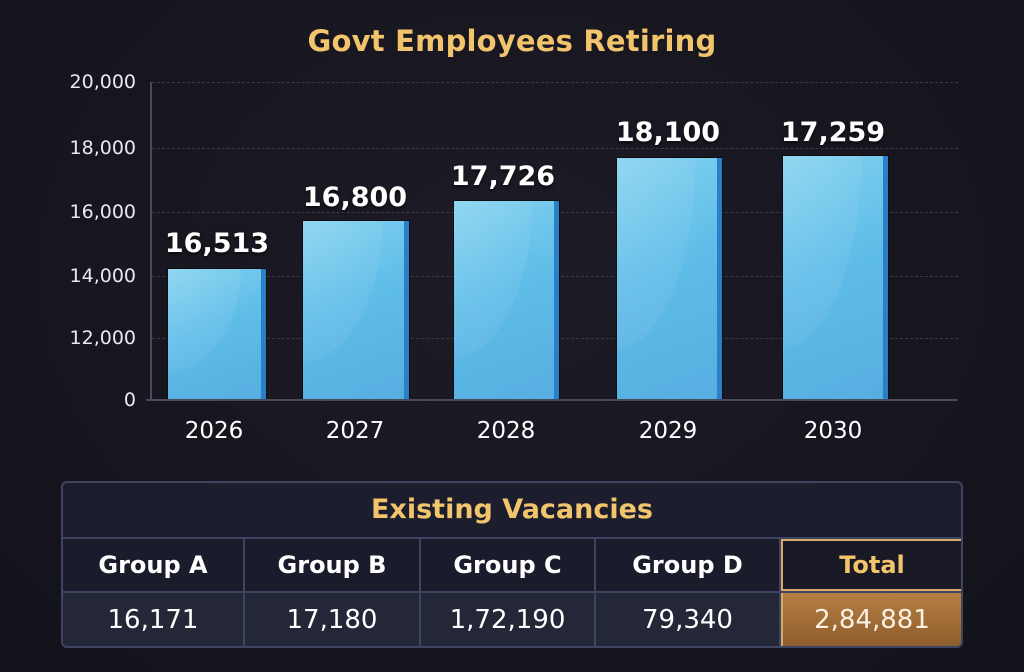 This screenshot has height=672, width=1024. I want to click on bar-2026, so click(217, 334).